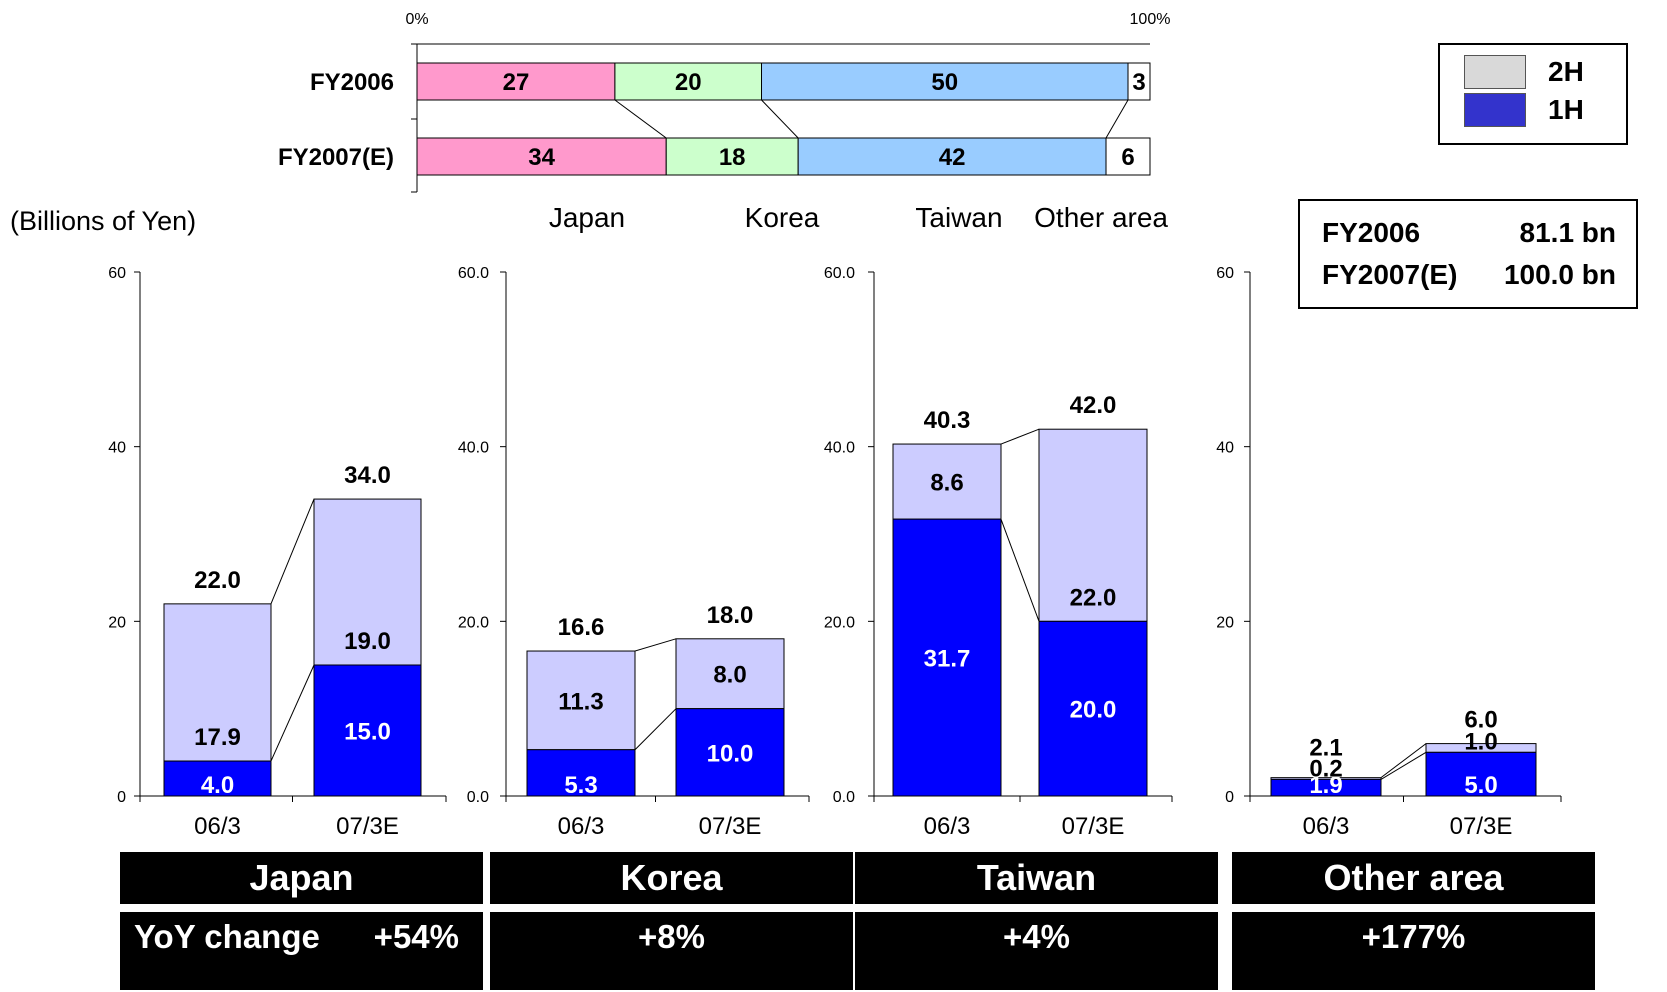  Describe the element at coordinates (581, 627) in the screenshot. I see `korea-label-total-06-3: 16.6` at that location.